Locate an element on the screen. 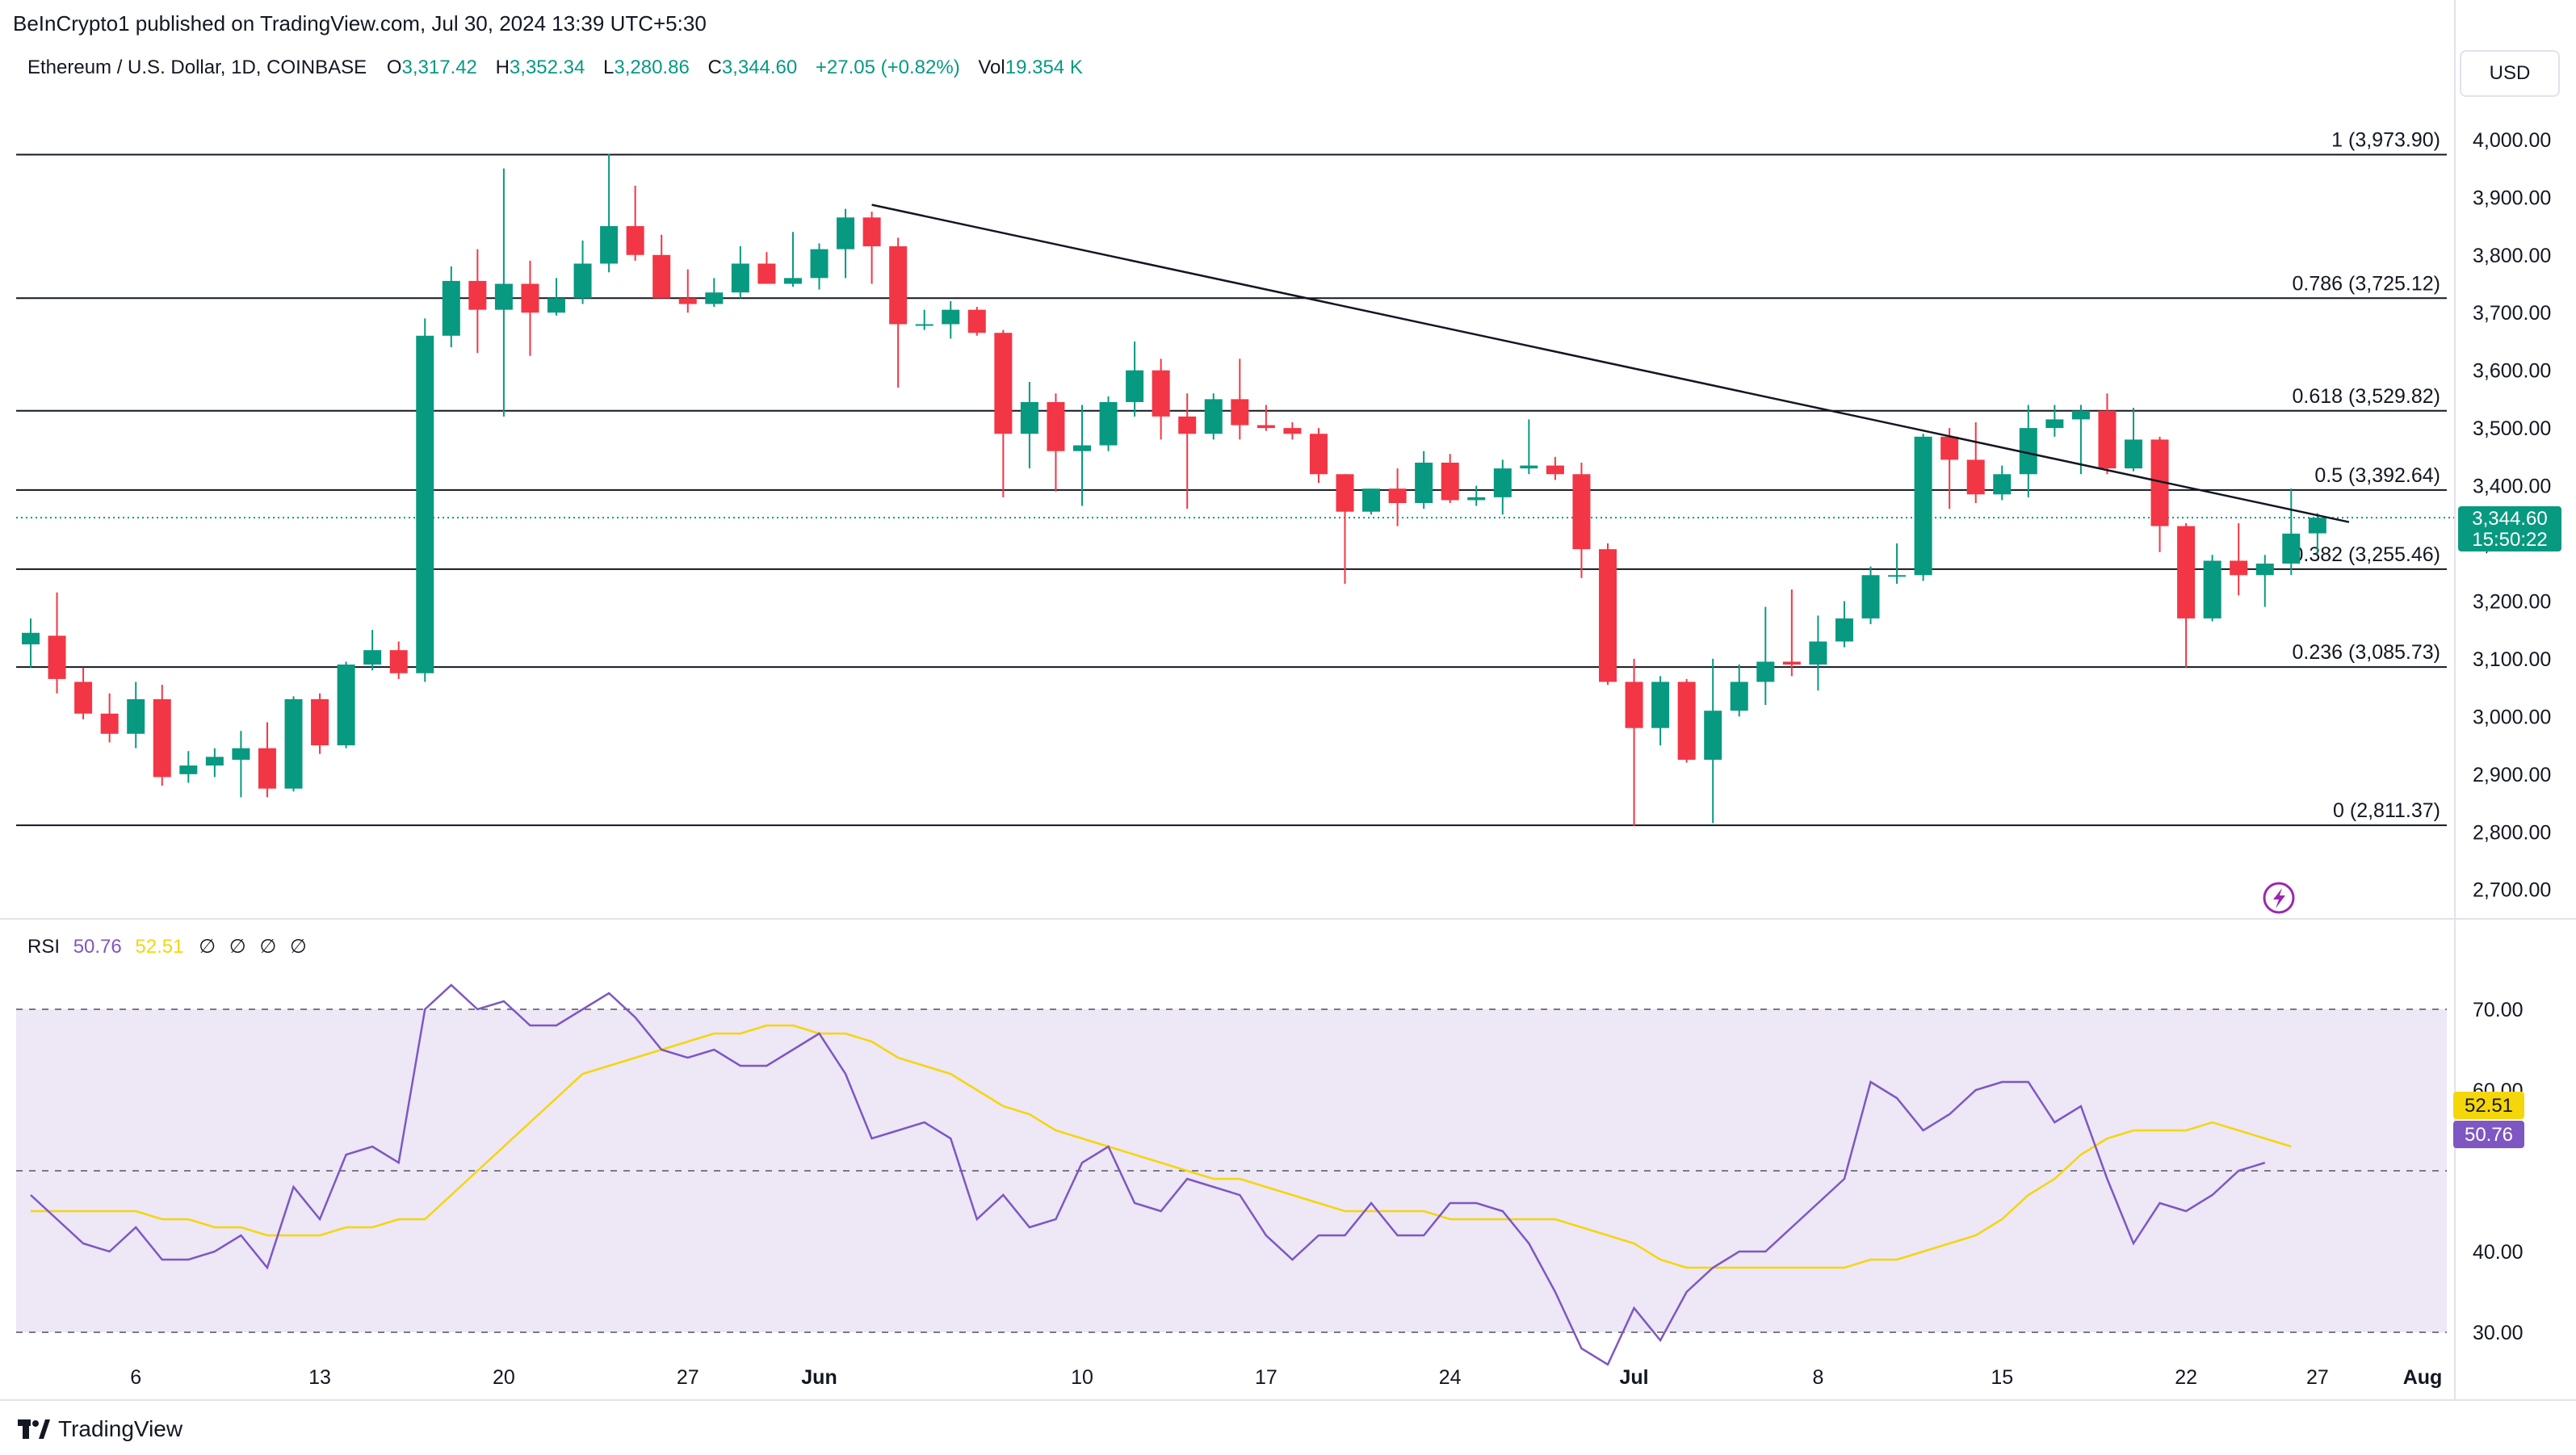 This screenshot has width=2576, height=1455. time-tick-label: 6 is located at coordinates (135, 1377).